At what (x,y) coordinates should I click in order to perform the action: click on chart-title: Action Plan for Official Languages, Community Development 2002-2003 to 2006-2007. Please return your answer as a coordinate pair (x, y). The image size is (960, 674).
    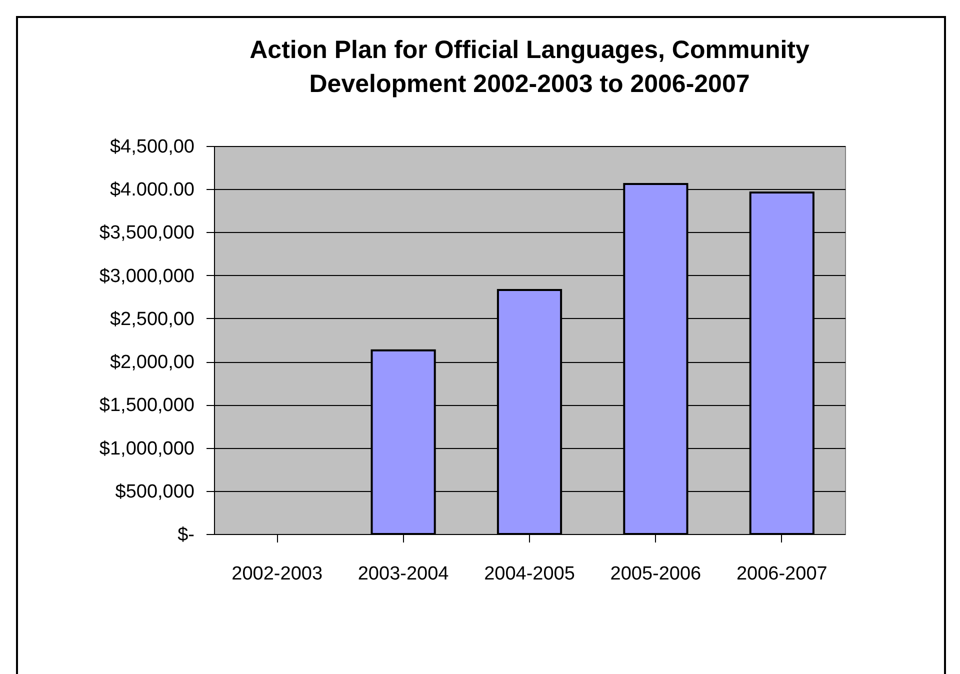
    Looking at the image, I should click on (530, 67).